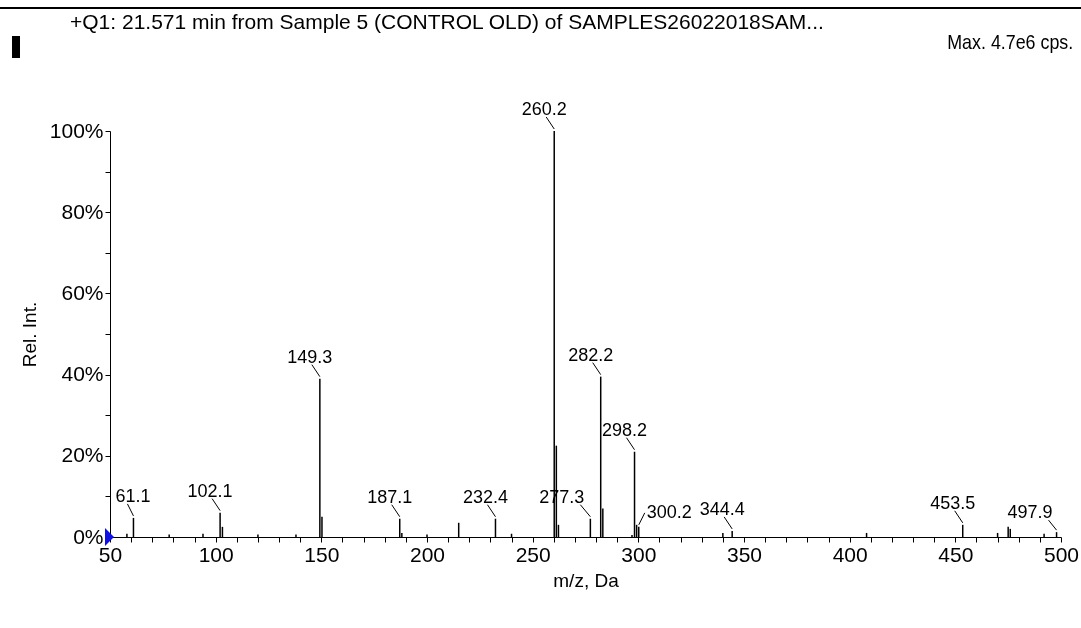 This screenshot has height=628, width=1081. Describe the element at coordinates (1030, 512) in the screenshot. I see `annotation: 497.9` at that location.